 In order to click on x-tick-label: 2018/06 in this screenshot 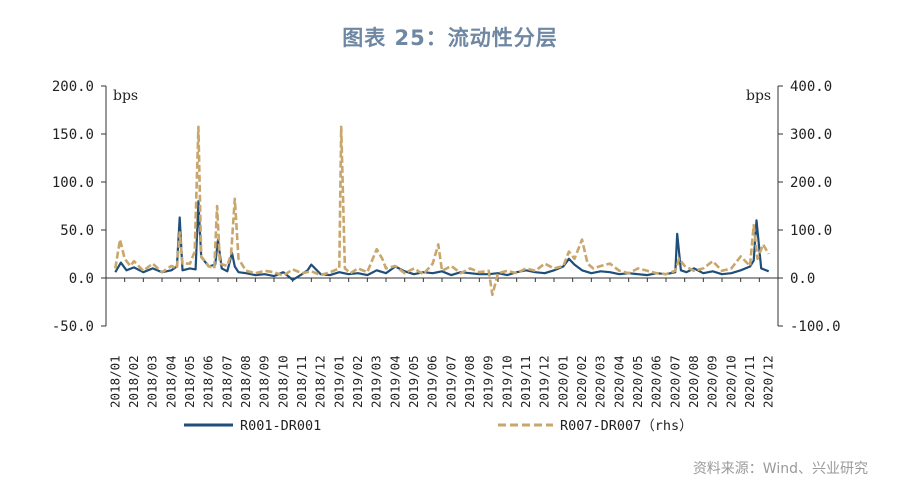, I will do `click(208, 381)`.